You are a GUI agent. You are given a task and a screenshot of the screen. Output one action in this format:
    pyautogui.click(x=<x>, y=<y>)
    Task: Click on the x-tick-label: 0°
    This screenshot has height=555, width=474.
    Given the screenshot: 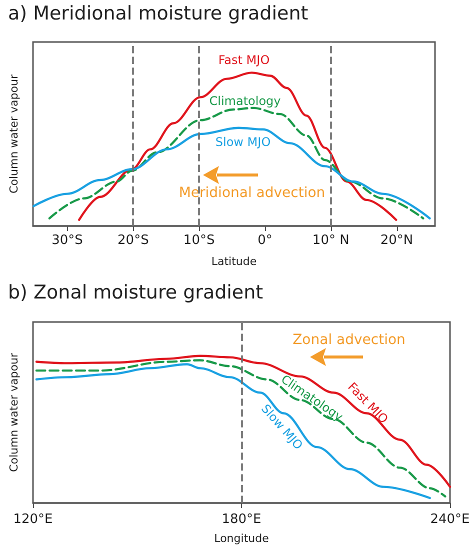 What is the action you would take?
    pyautogui.click(x=265, y=240)
    